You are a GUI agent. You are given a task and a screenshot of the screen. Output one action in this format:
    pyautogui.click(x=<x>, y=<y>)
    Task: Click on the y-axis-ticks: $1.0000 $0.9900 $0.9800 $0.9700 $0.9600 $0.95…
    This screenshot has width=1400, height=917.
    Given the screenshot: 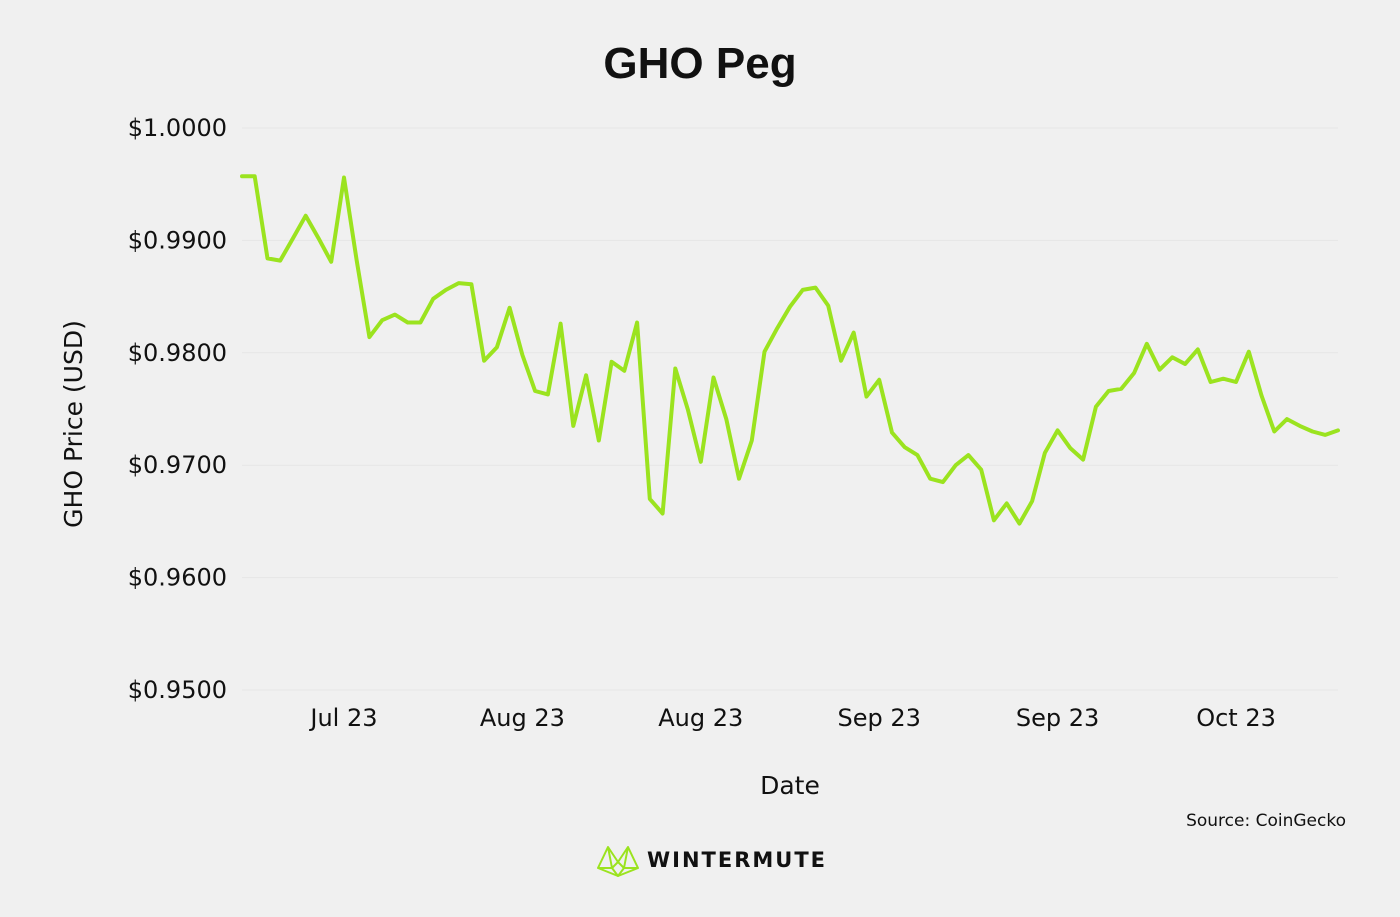 What is the action you would take?
    pyautogui.click(x=177, y=409)
    